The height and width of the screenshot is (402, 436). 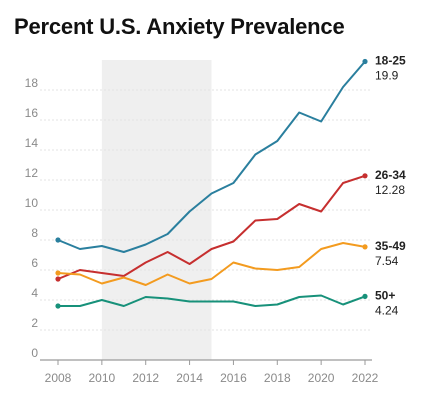 What do you see at coordinates (321, 378) in the screenshot?
I see `x-tick-label: 2020` at bounding box center [321, 378].